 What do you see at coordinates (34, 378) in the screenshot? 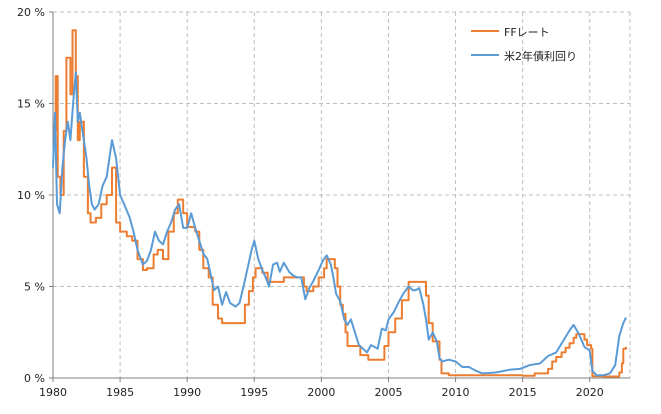
I see `y-tick-label: 0 %` at bounding box center [34, 378].